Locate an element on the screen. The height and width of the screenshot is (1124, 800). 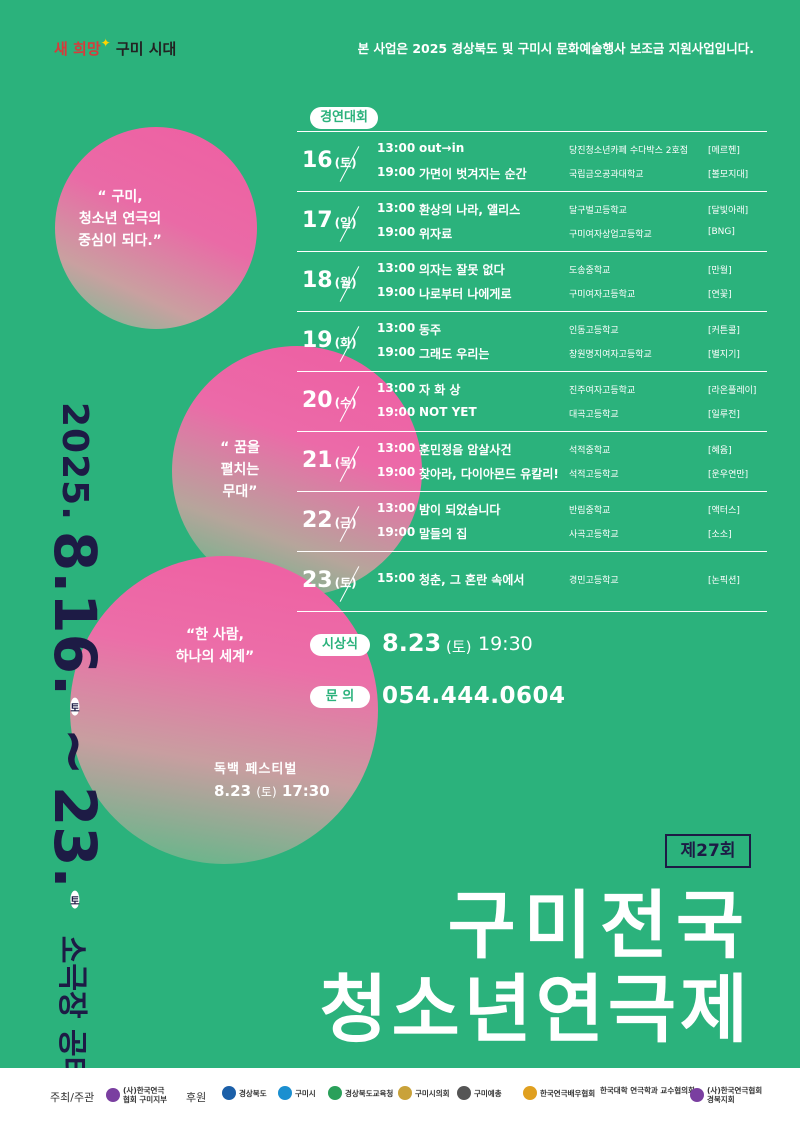
pink-circle-middle is located at coordinates (297, 471).